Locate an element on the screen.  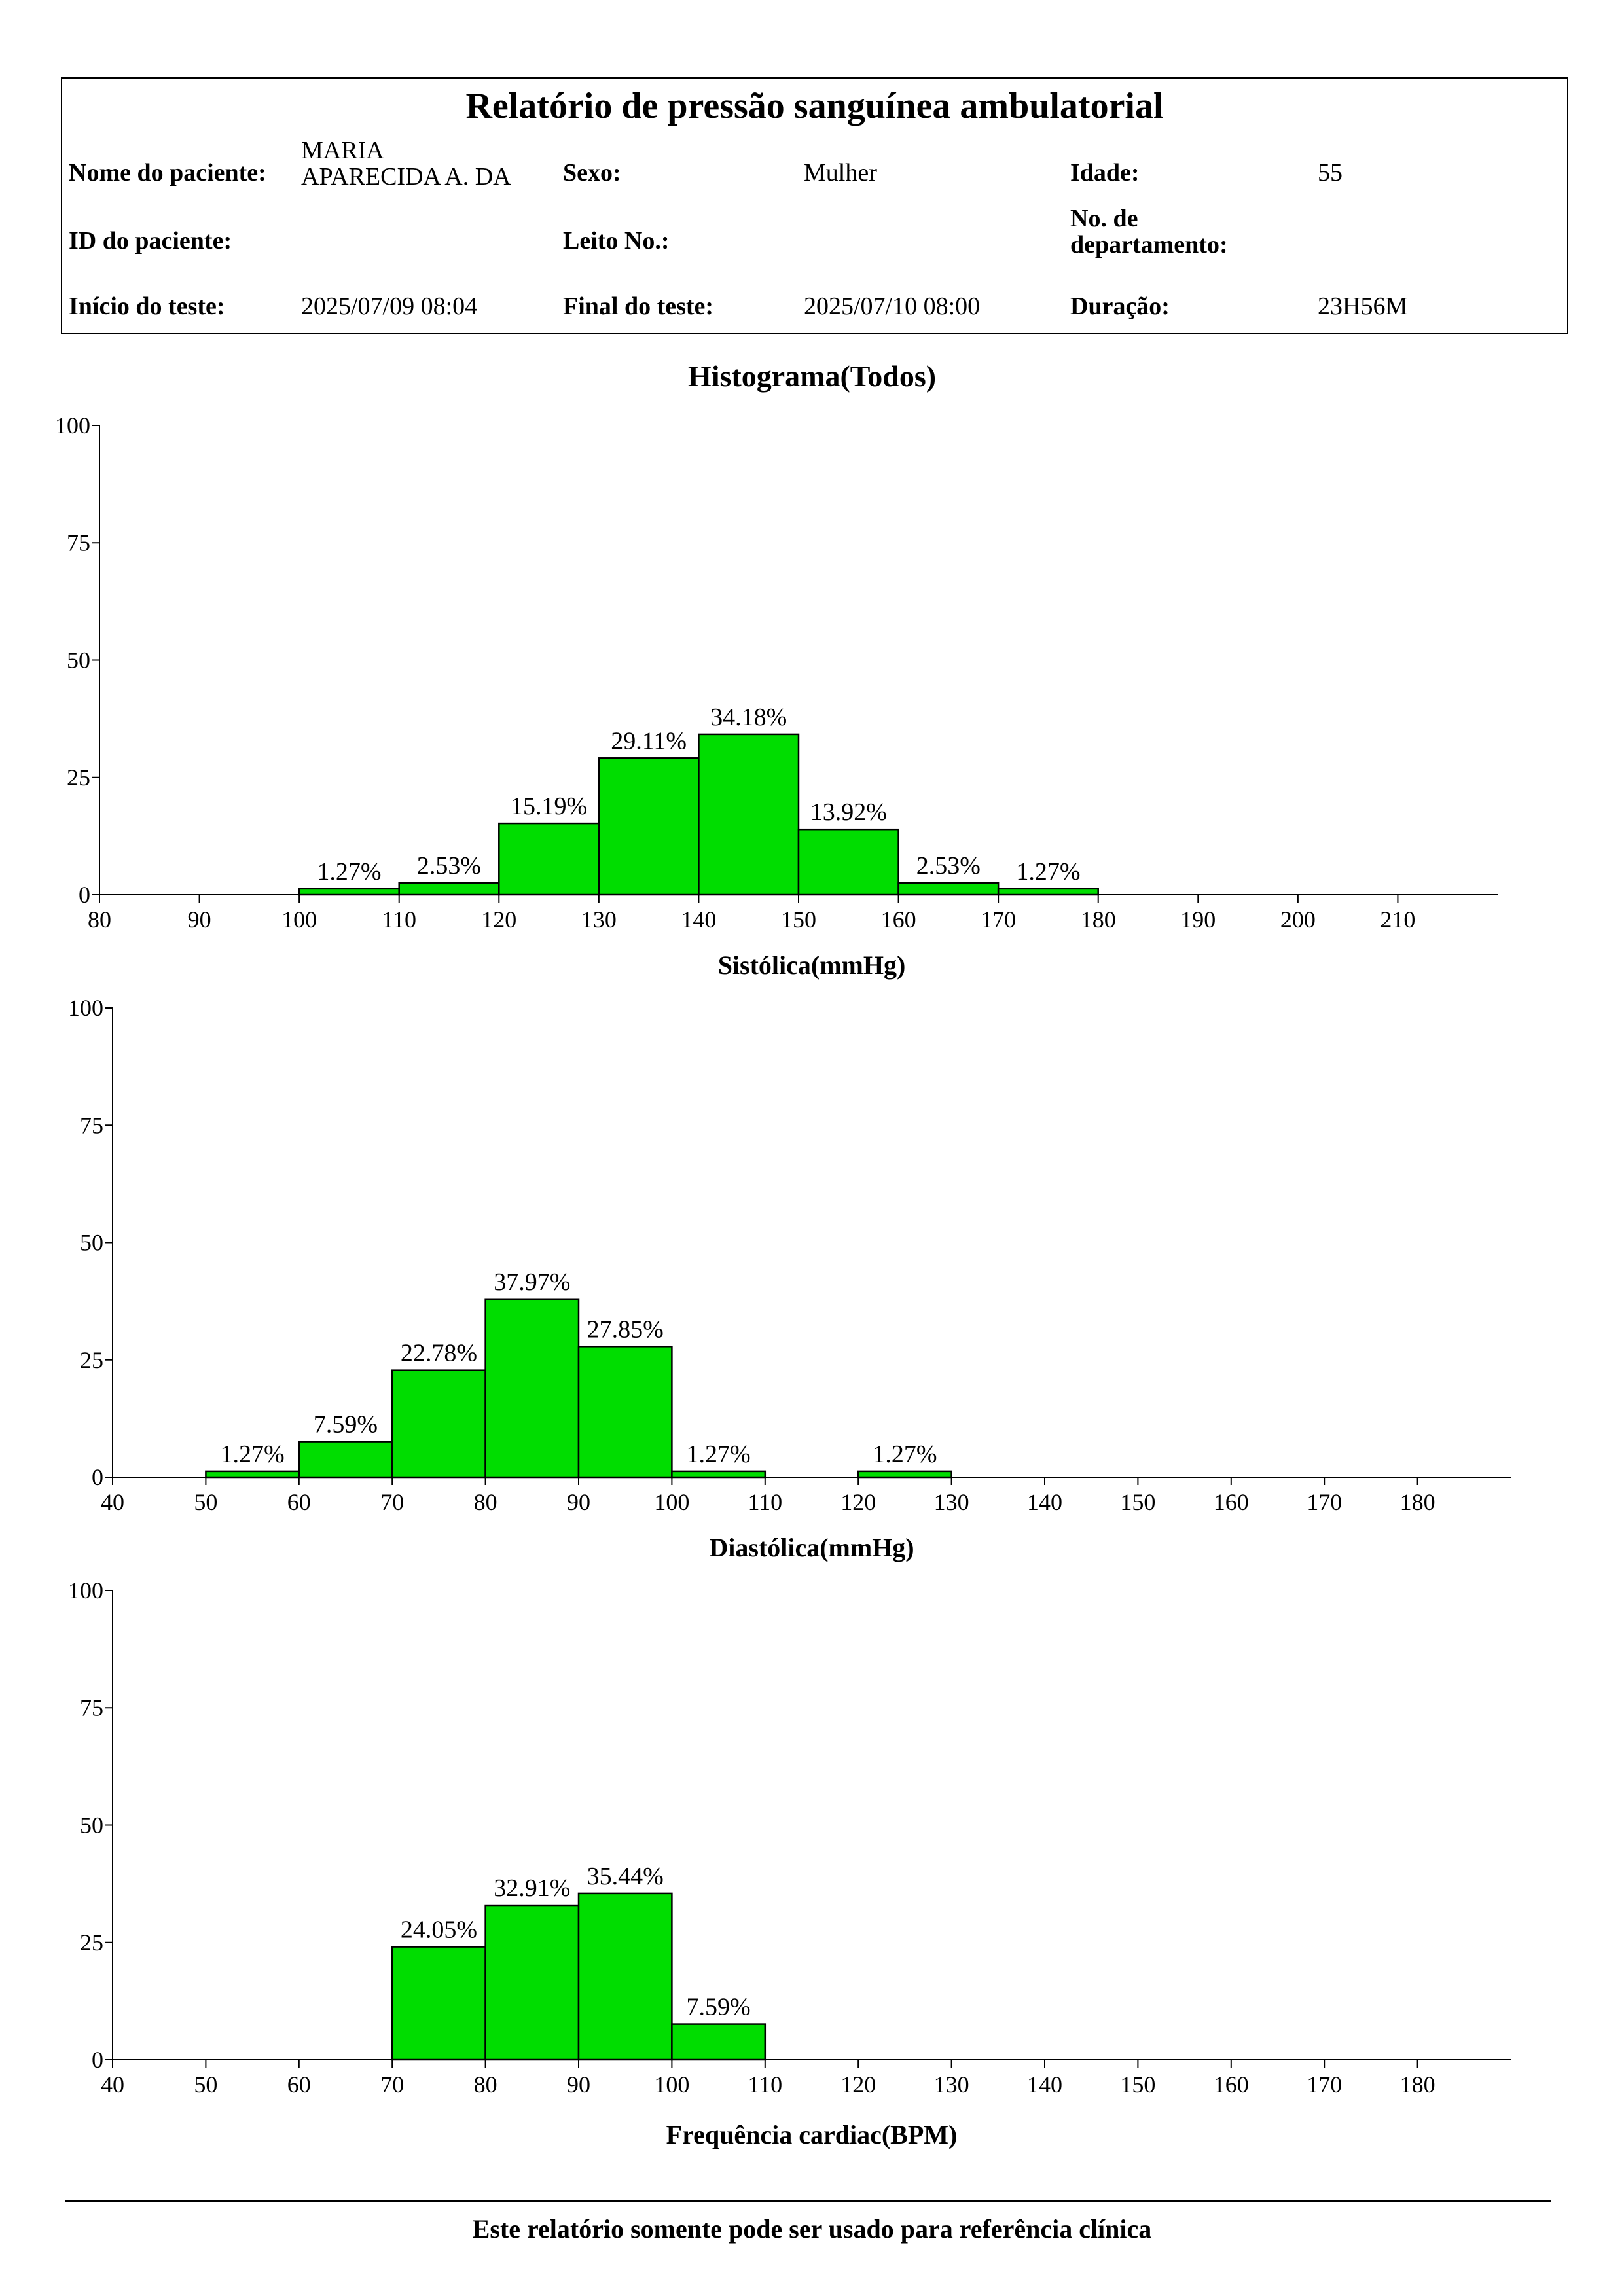
systolic-bar-label-110: 2.53% is located at coordinates (449, 866).